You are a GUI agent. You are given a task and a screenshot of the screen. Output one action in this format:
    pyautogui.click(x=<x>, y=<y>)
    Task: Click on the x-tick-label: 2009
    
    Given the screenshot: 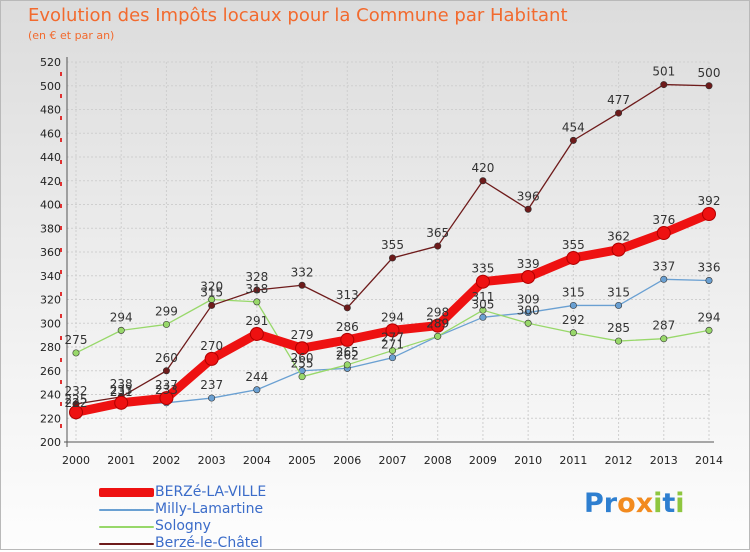 What is the action you would take?
    pyautogui.click(x=483, y=460)
    